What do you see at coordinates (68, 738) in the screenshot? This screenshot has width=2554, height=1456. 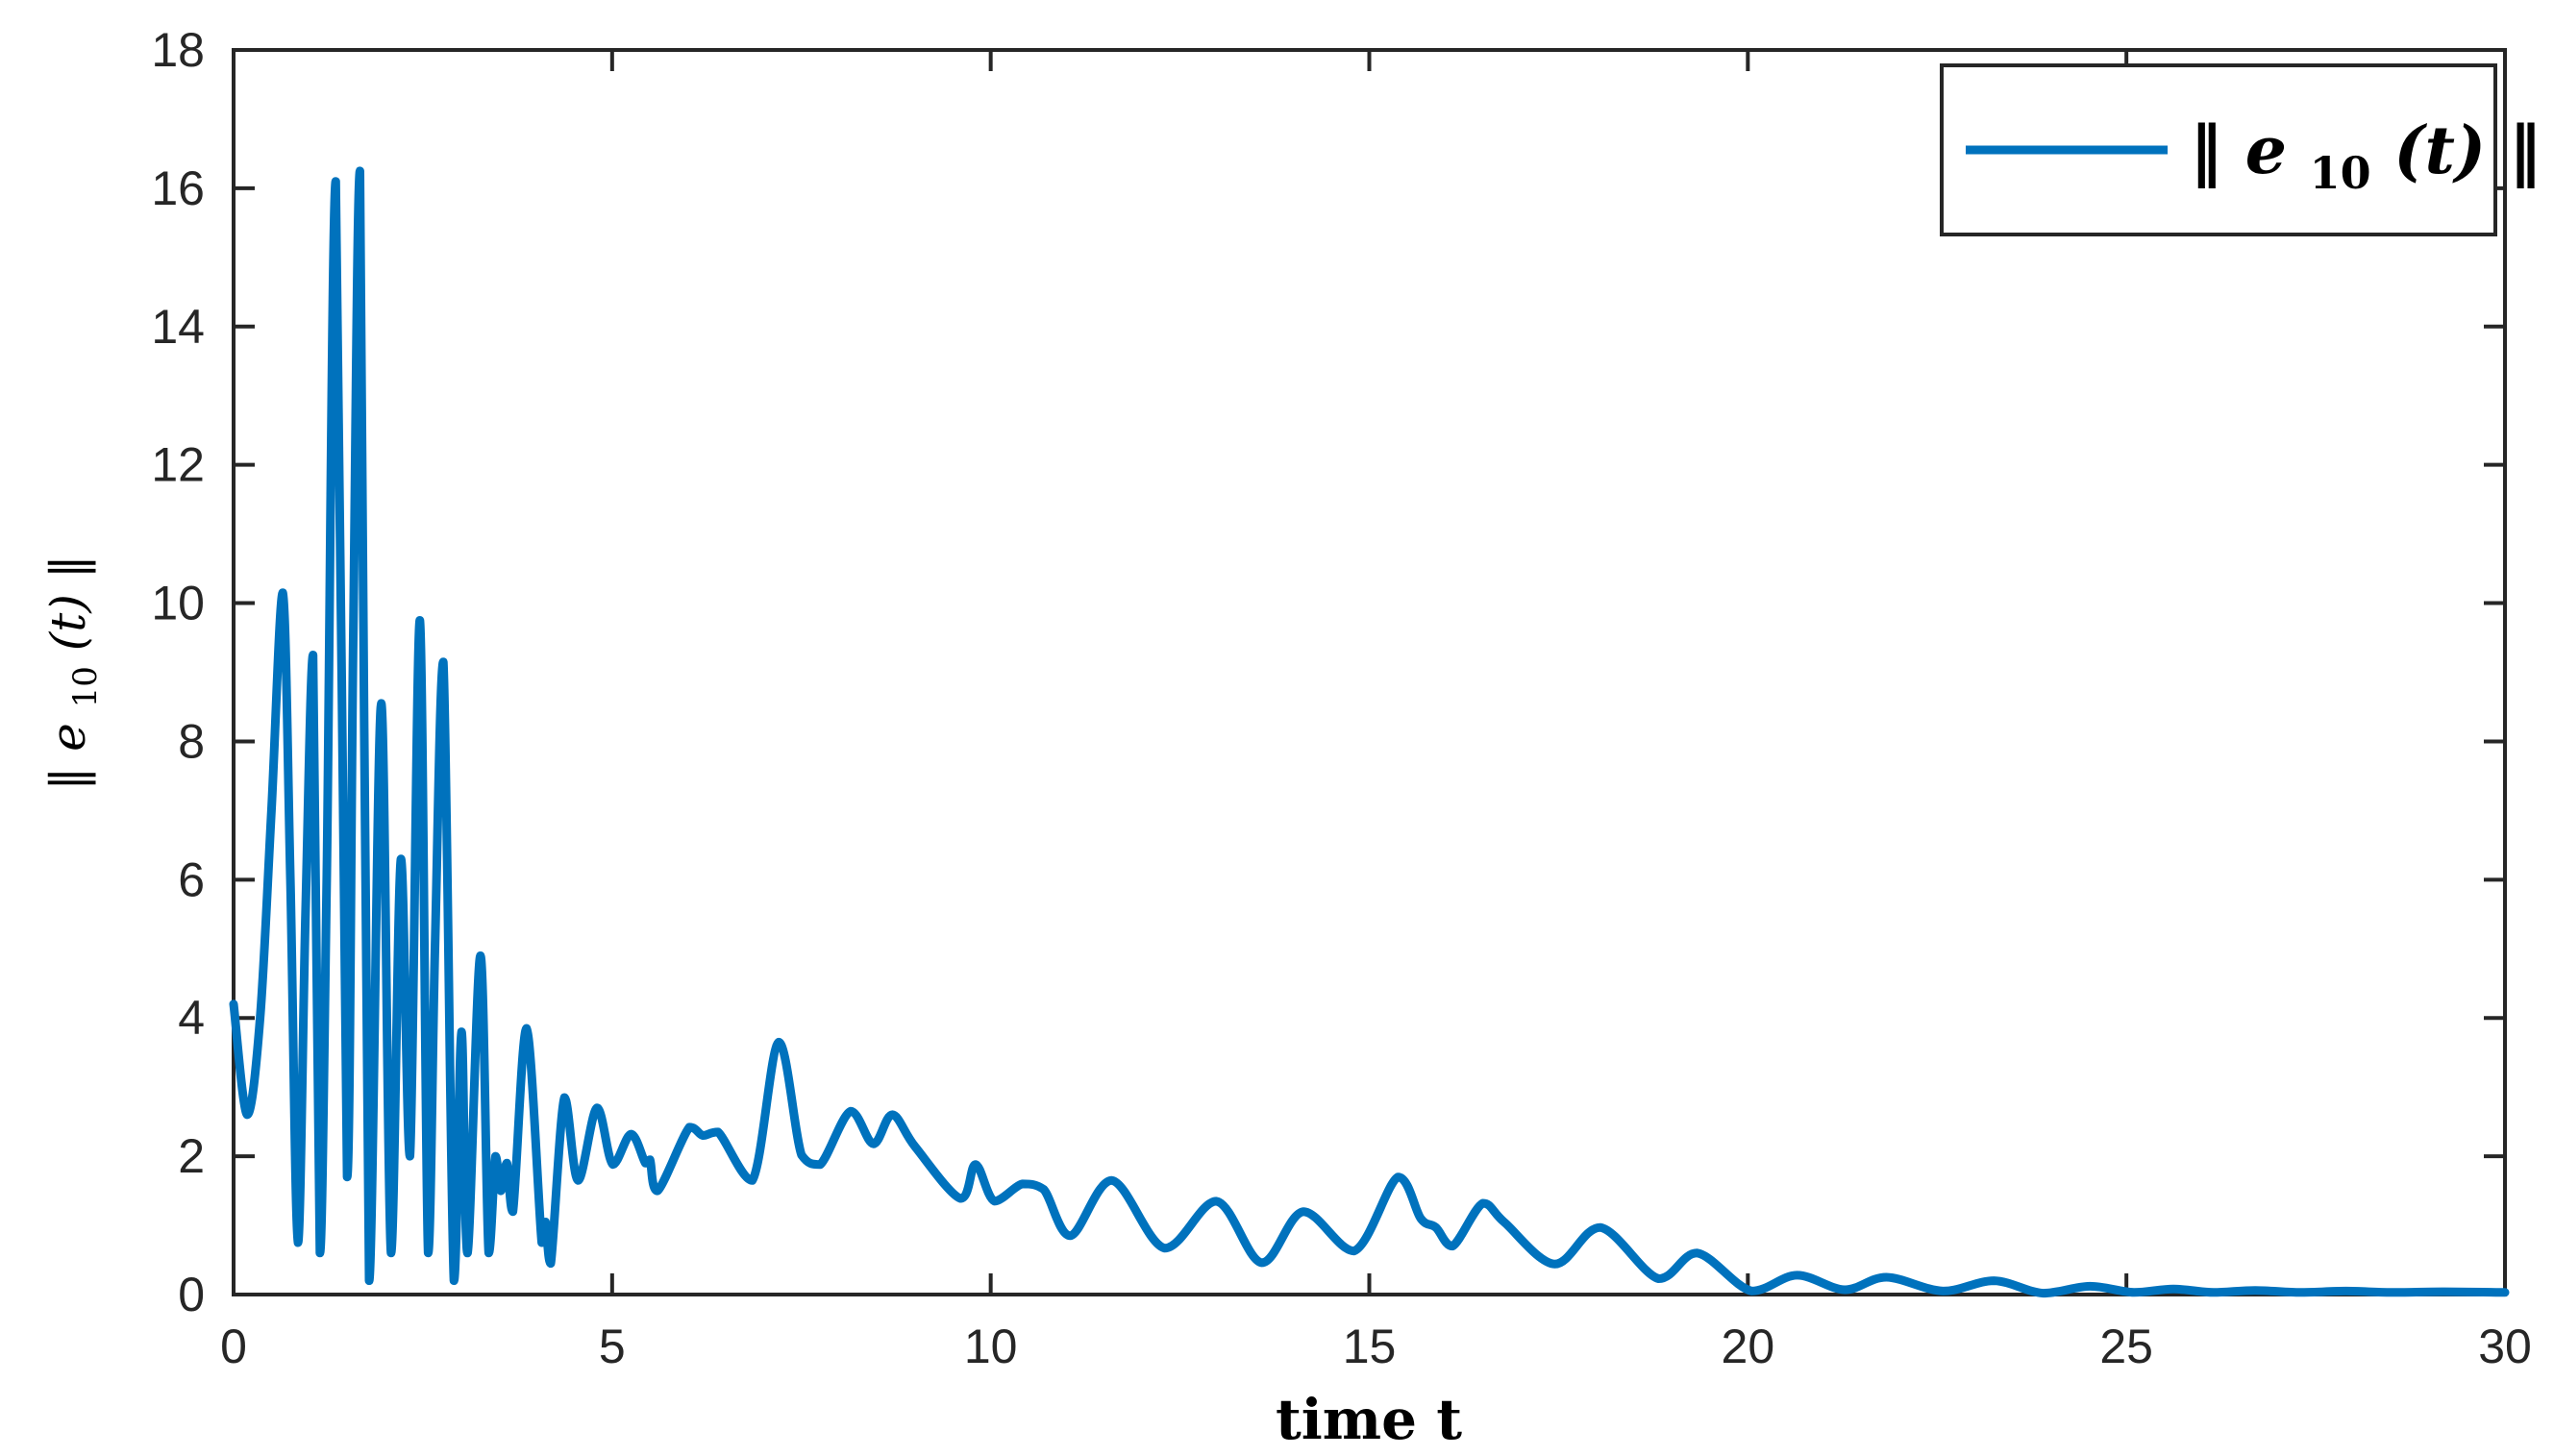 I see `ylabel-variable: e` at bounding box center [68, 738].